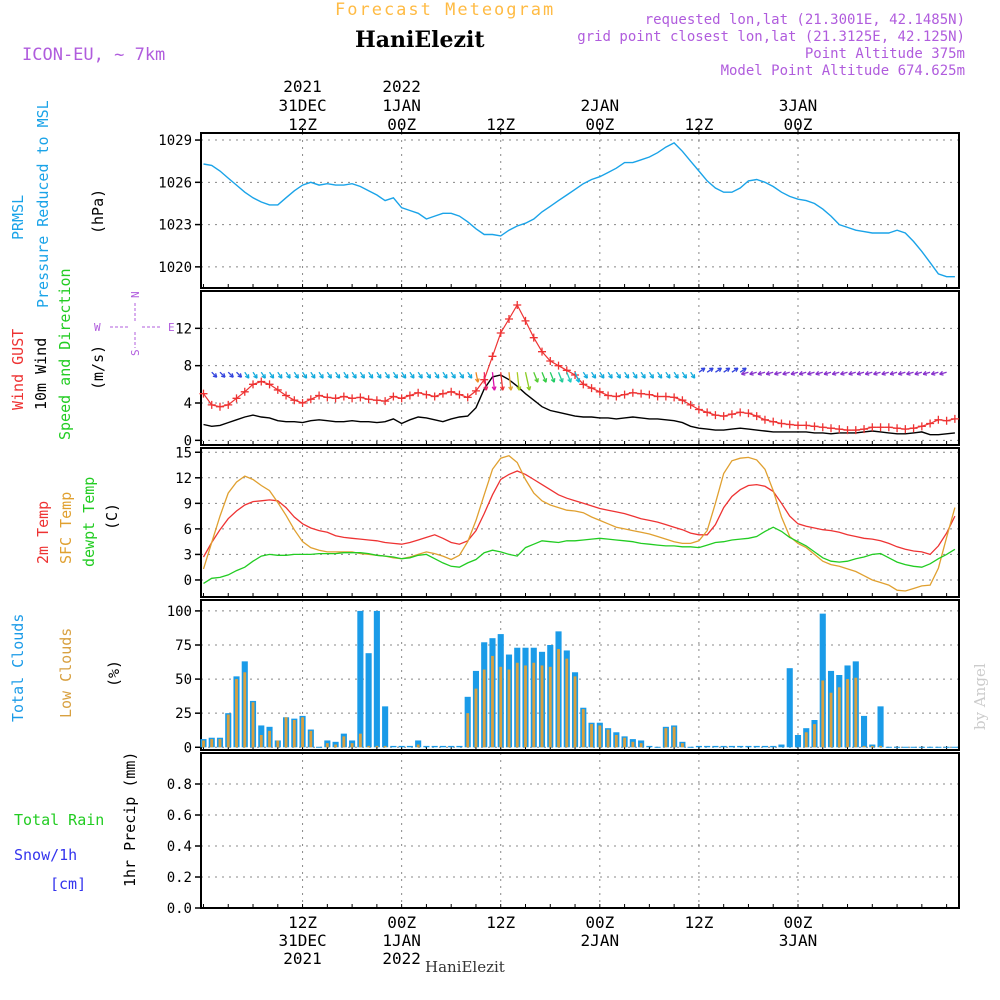 This screenshot has height=1000, width=1000. Describe the element at coordinates (183, 714) in the screenshot. I see `y-tick-label: 25` at that location.